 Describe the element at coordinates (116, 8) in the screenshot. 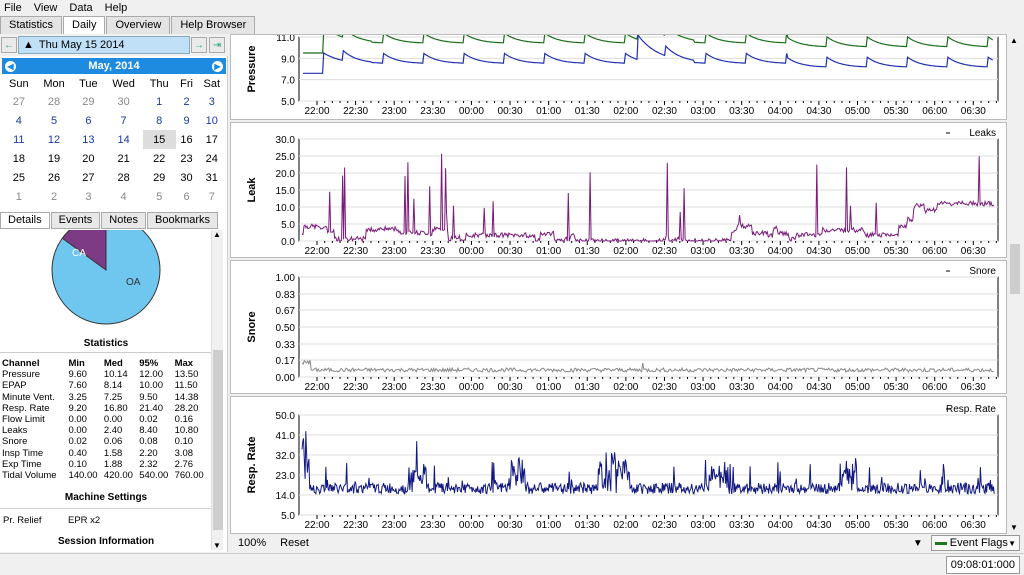

I see `menu-help: Help` at that location.